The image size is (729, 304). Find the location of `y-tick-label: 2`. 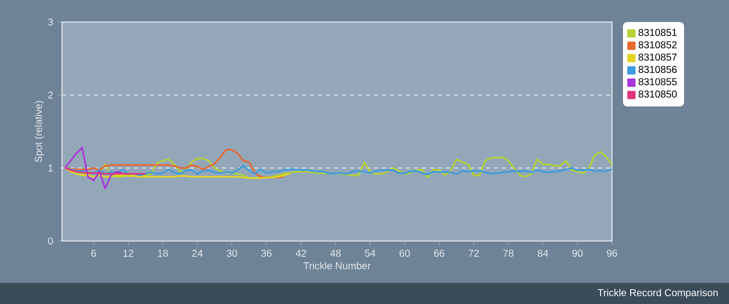

y-tick-label: 2 is located at coordinates (50, 95).